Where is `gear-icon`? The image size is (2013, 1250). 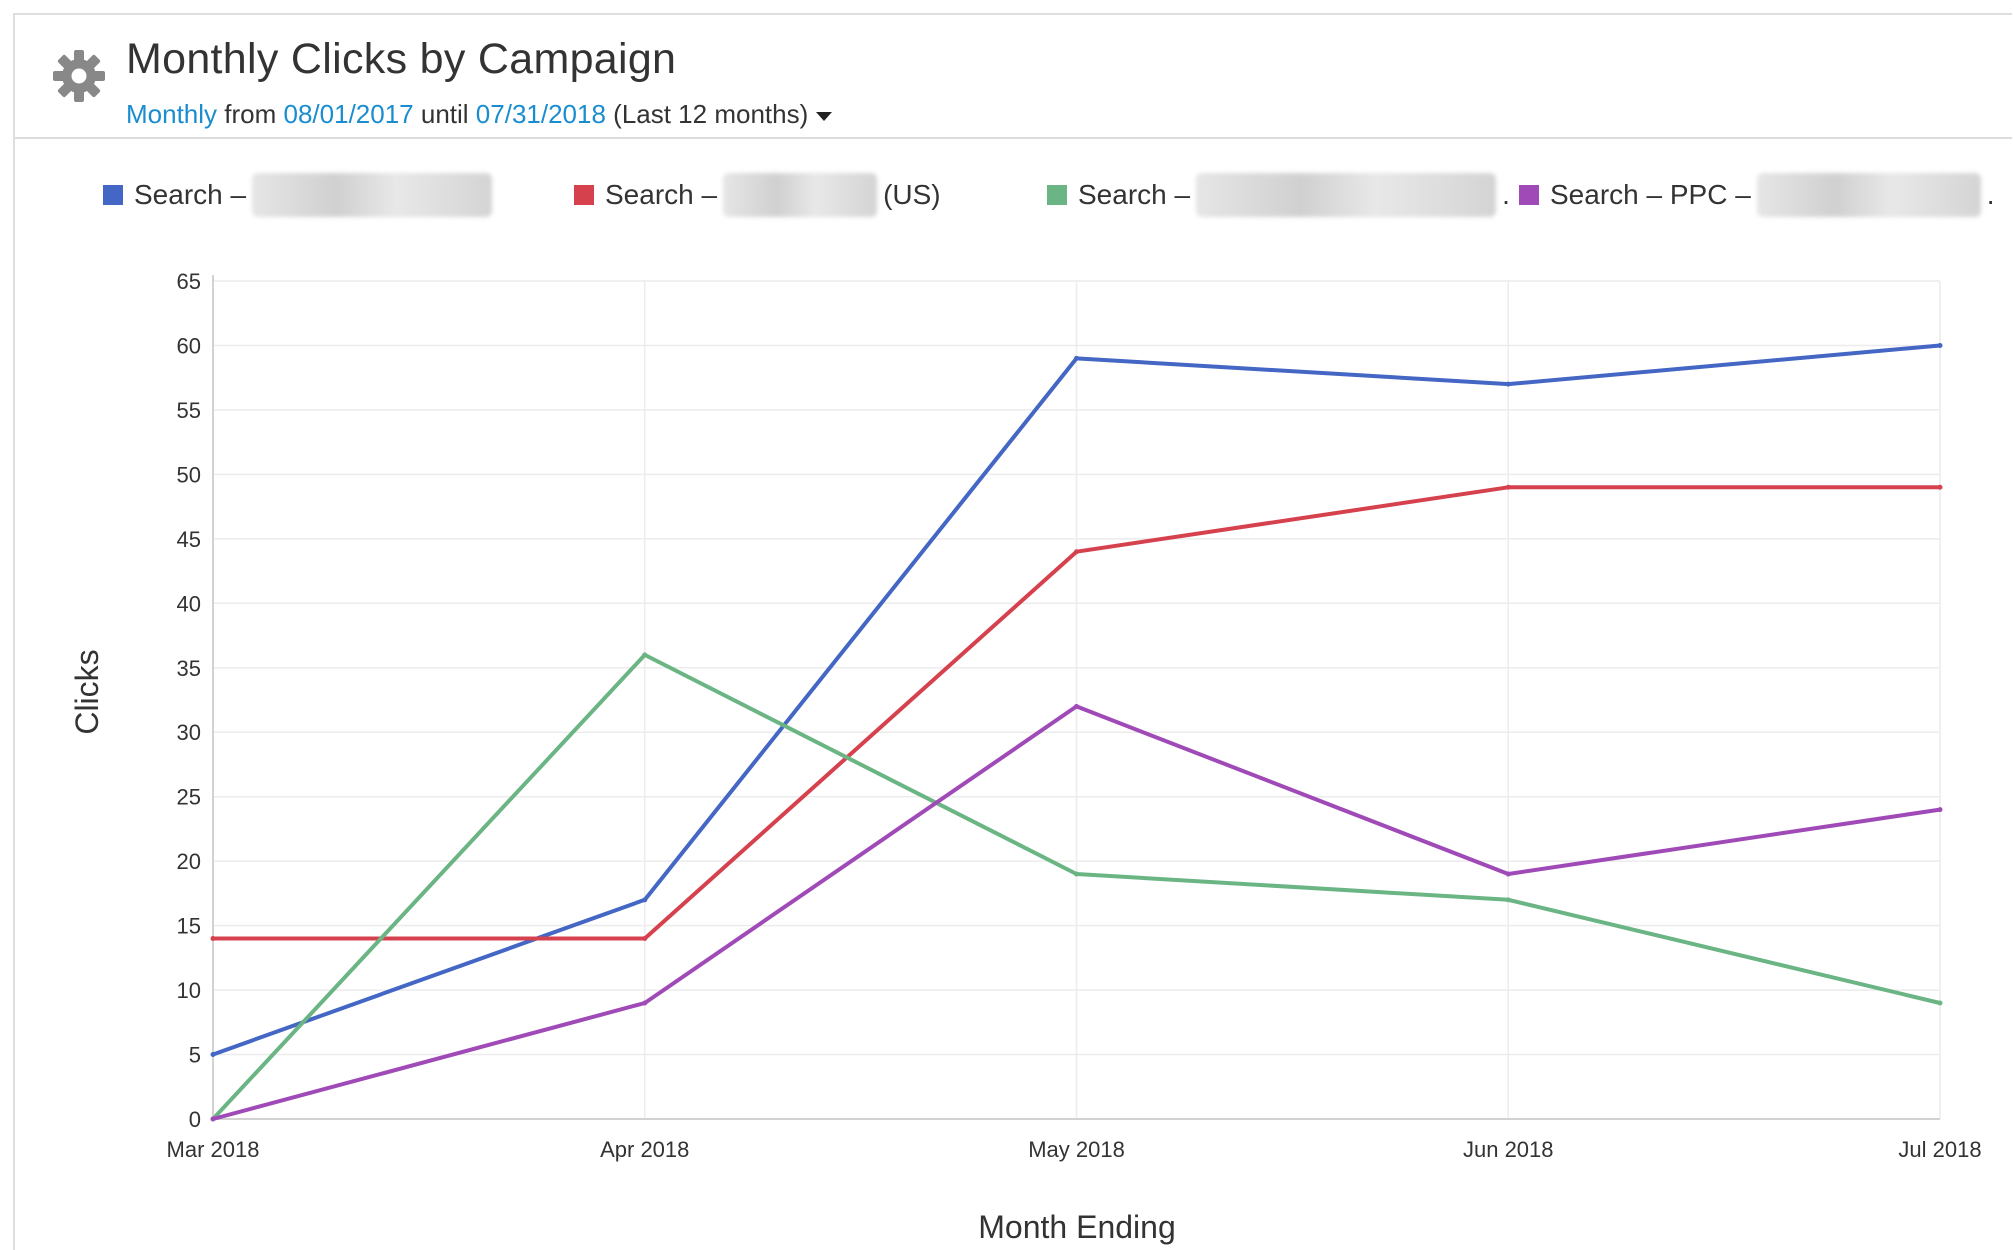 gear-icon is located at coordinates (79, 76).